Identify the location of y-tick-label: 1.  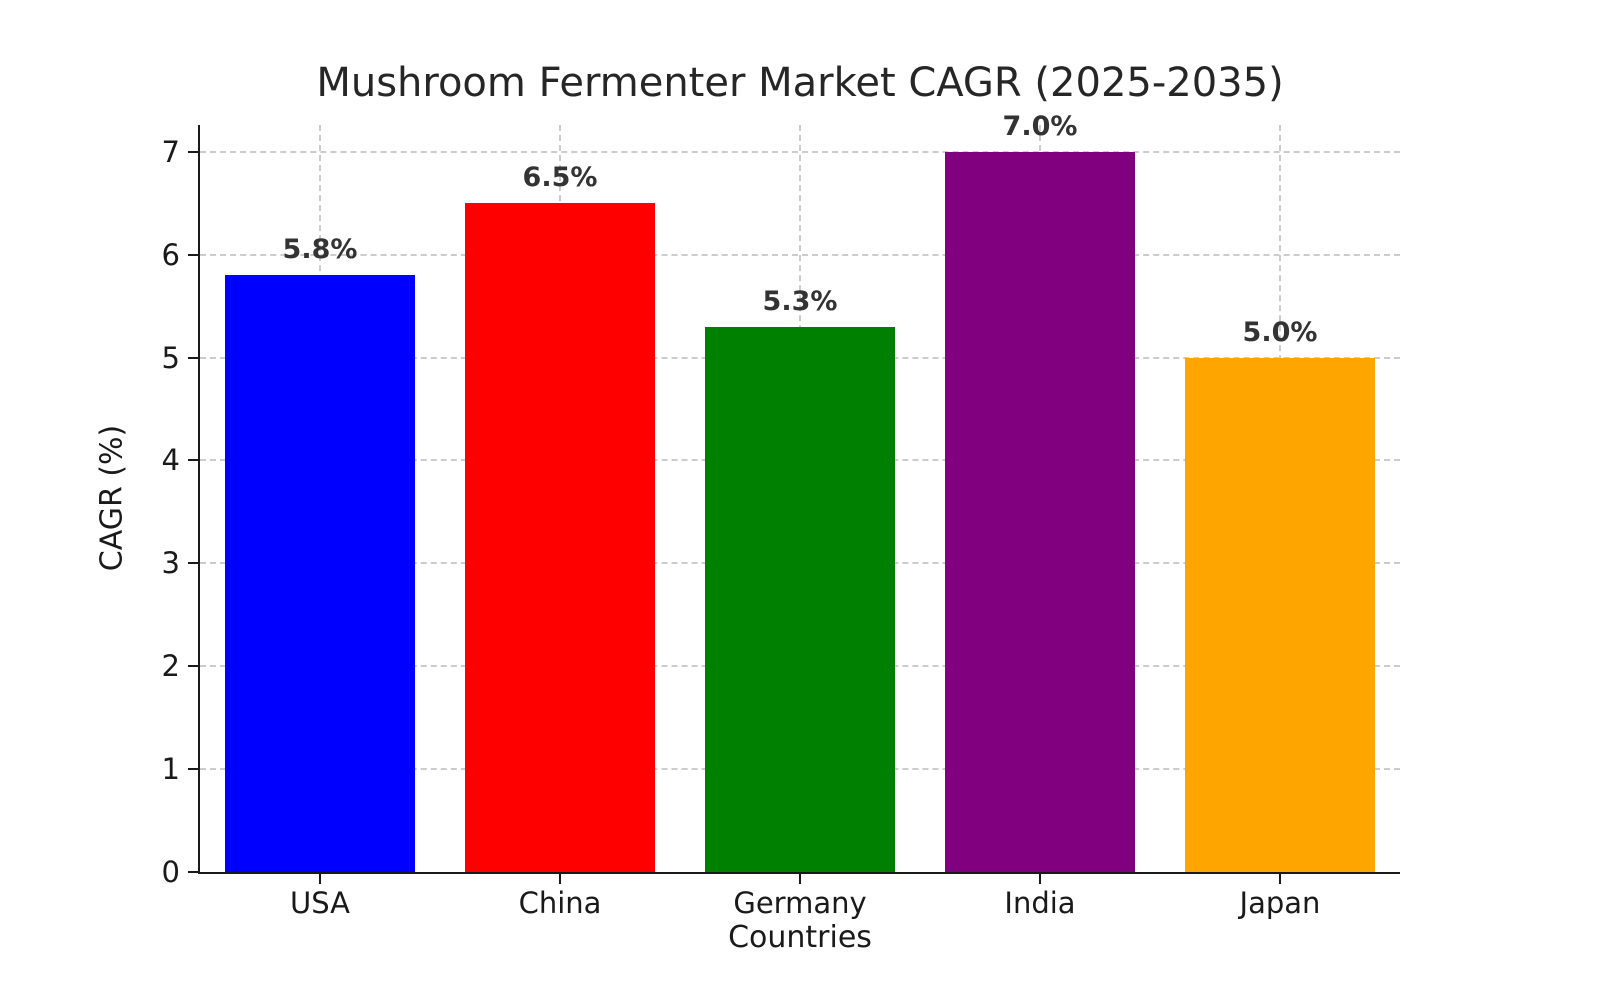
(170, 769).